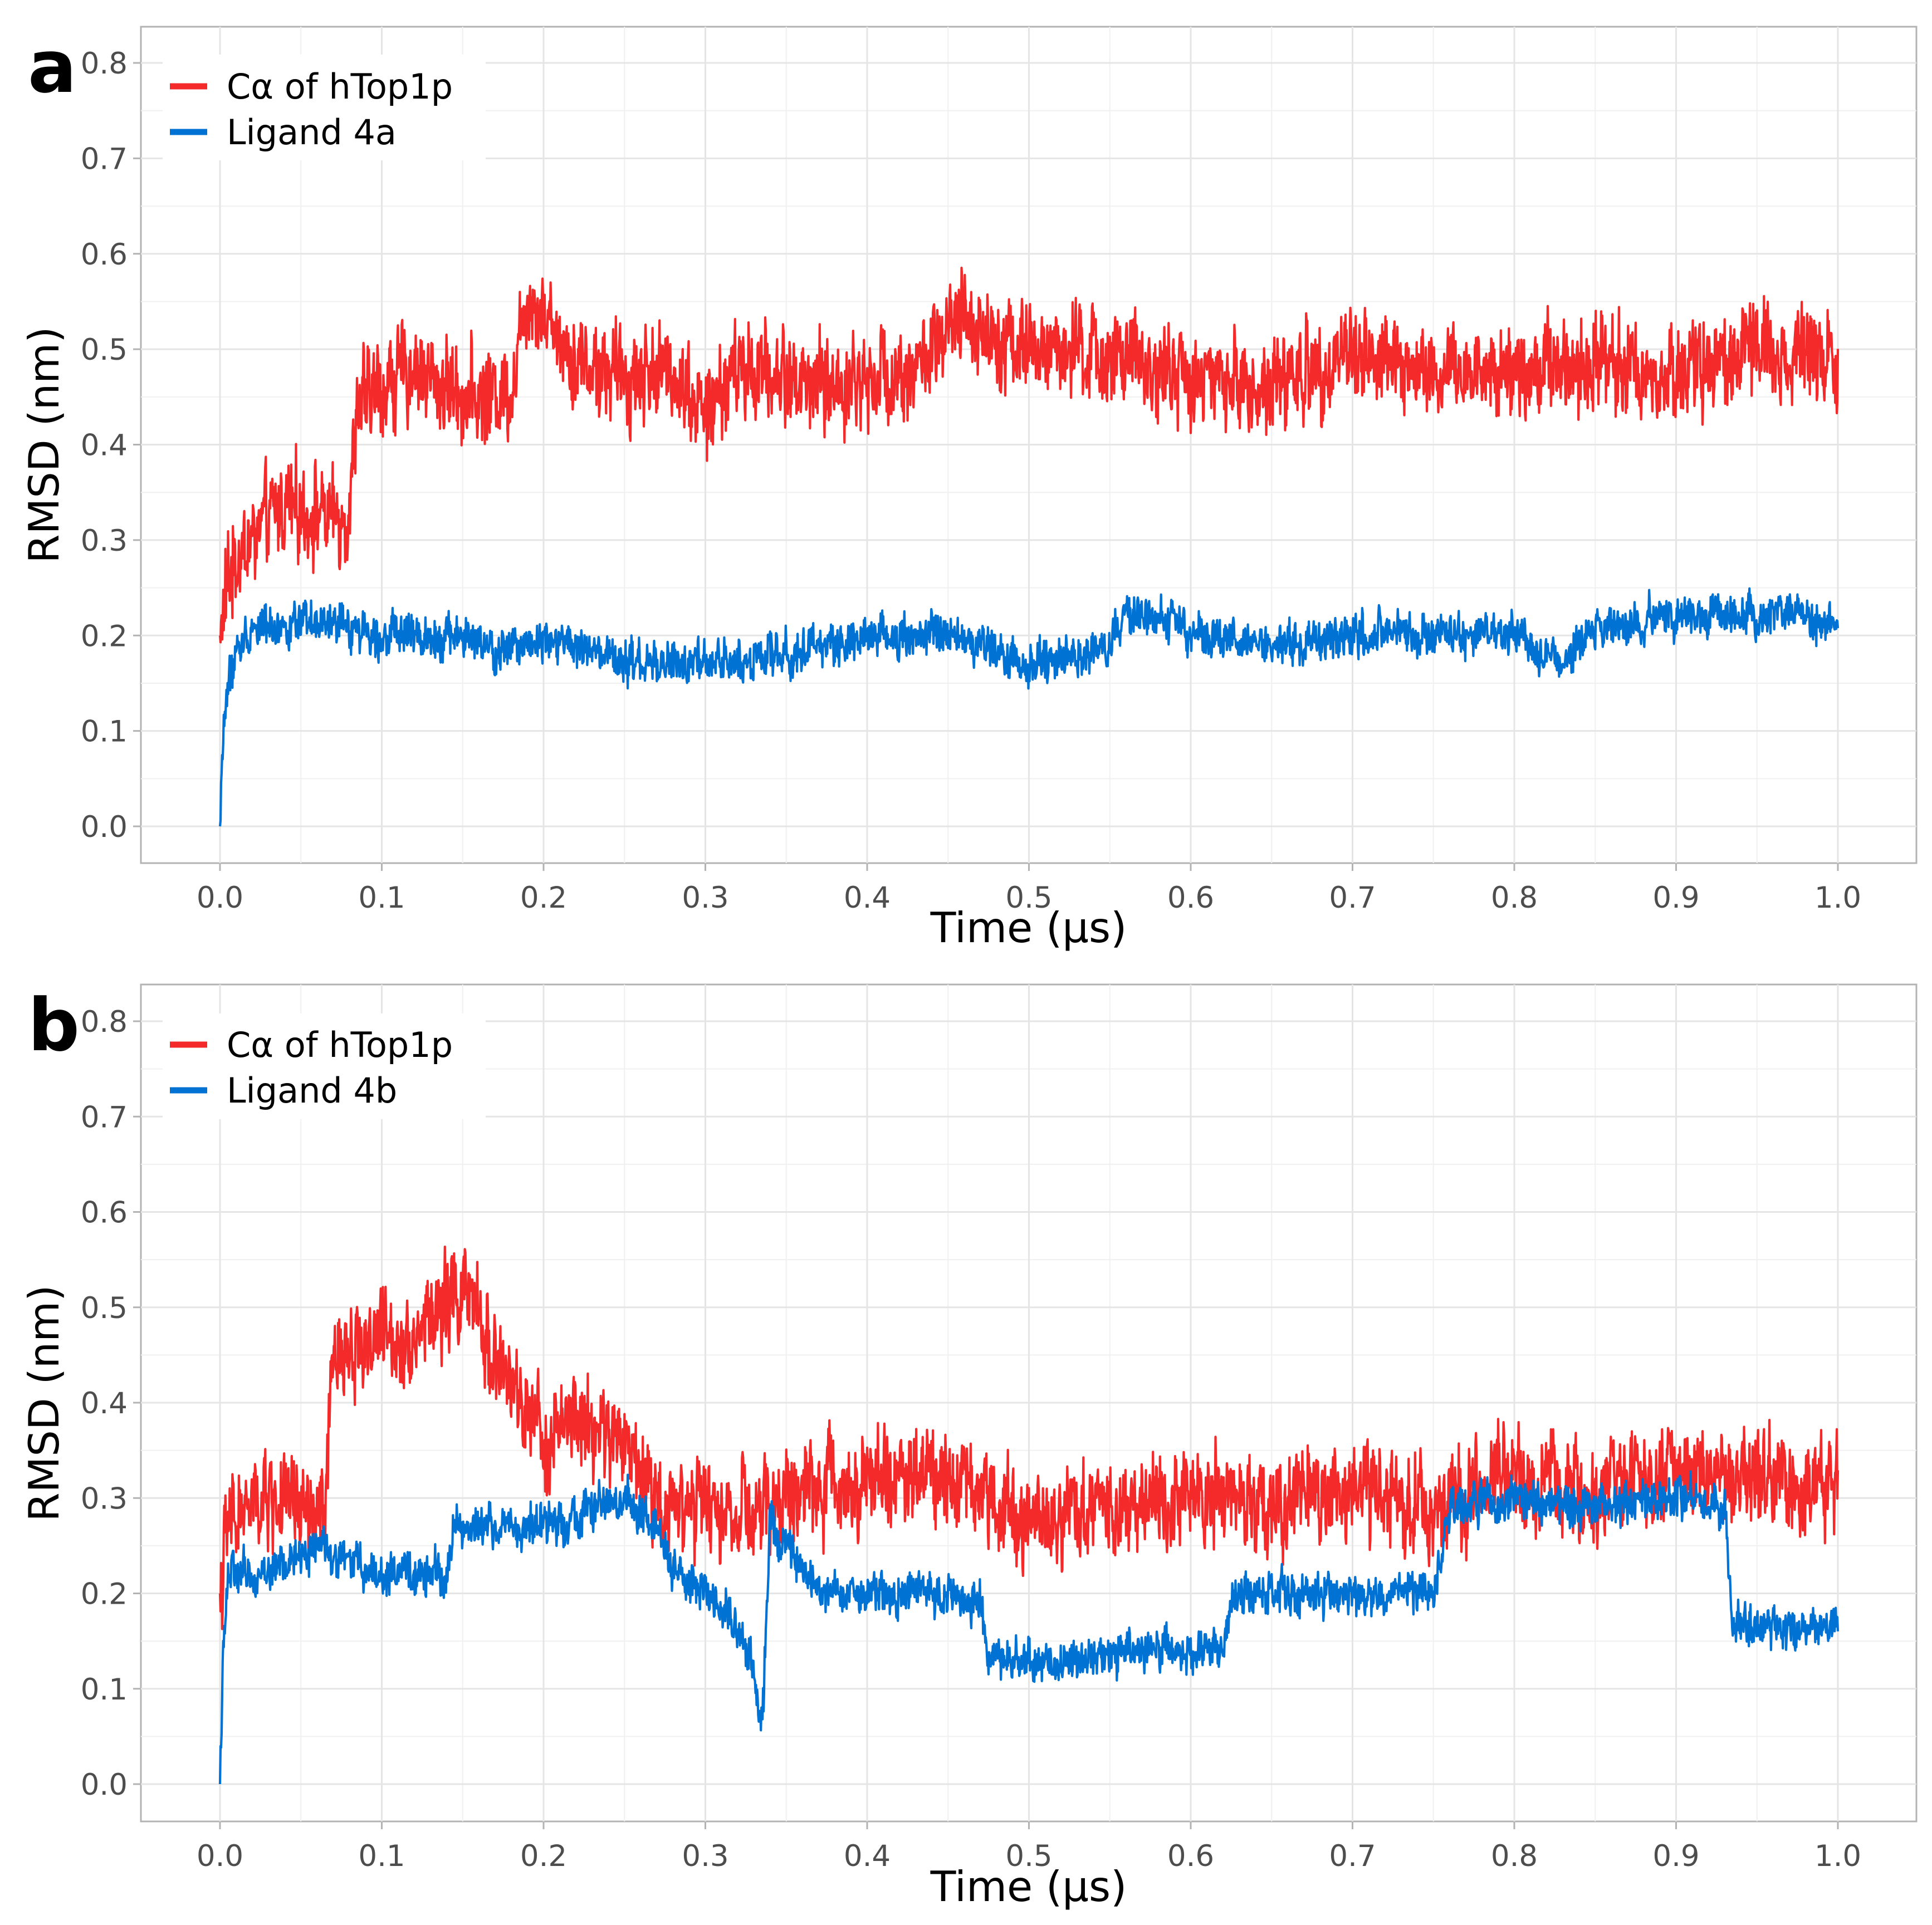 This screenshot has width=1932, height=1925. I want to click on panel-a-x-tick-label: 0.1, so click(381, 898).